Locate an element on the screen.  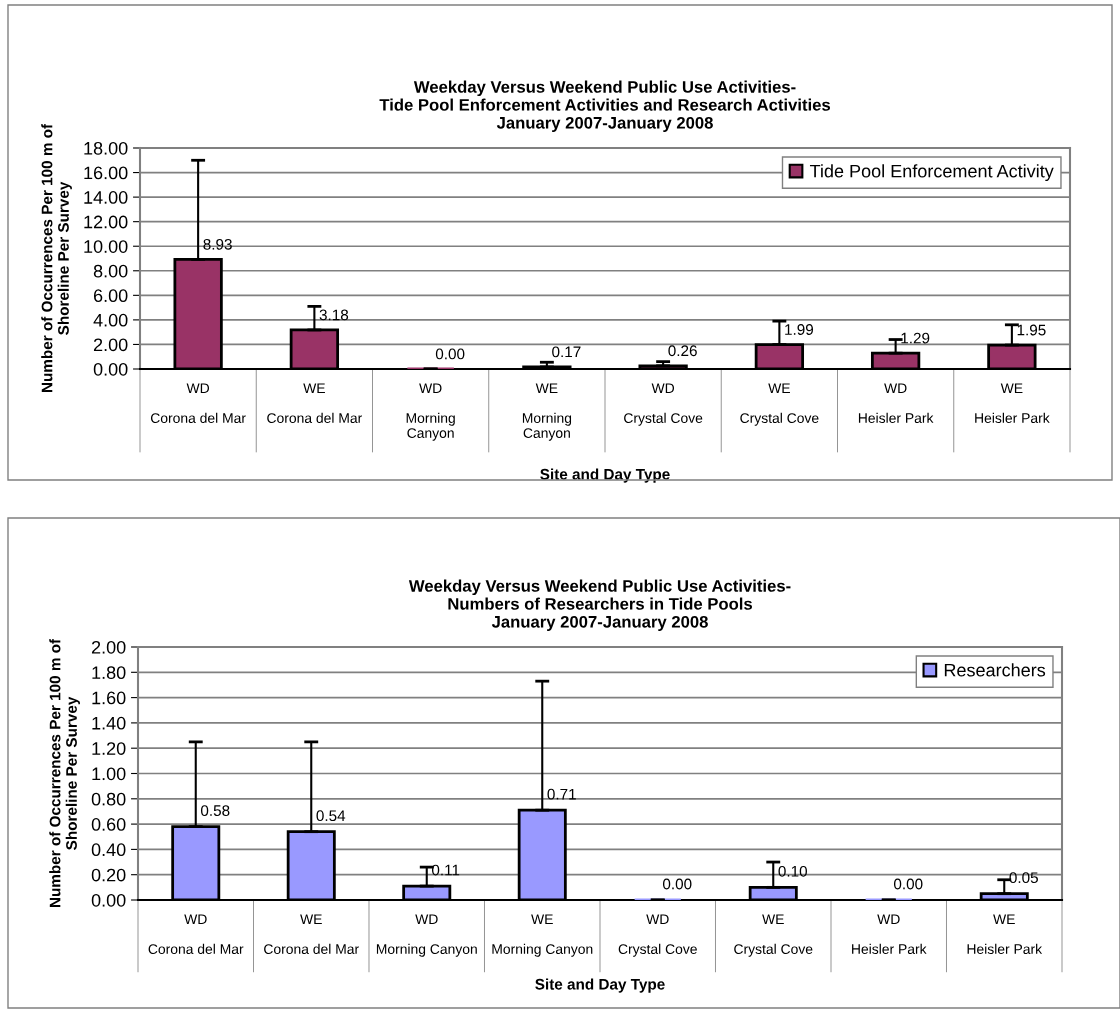
legend-label: Tide Pool Enforcement Activity is located at coordinates (931, 173).